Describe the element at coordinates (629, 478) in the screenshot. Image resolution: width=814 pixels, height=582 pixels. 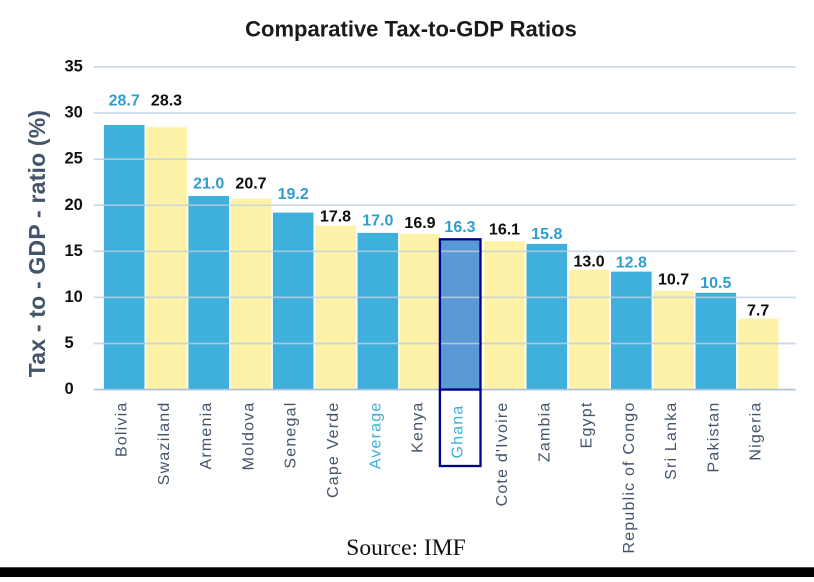
I see `svg-text: Republic of Congo` at that location.